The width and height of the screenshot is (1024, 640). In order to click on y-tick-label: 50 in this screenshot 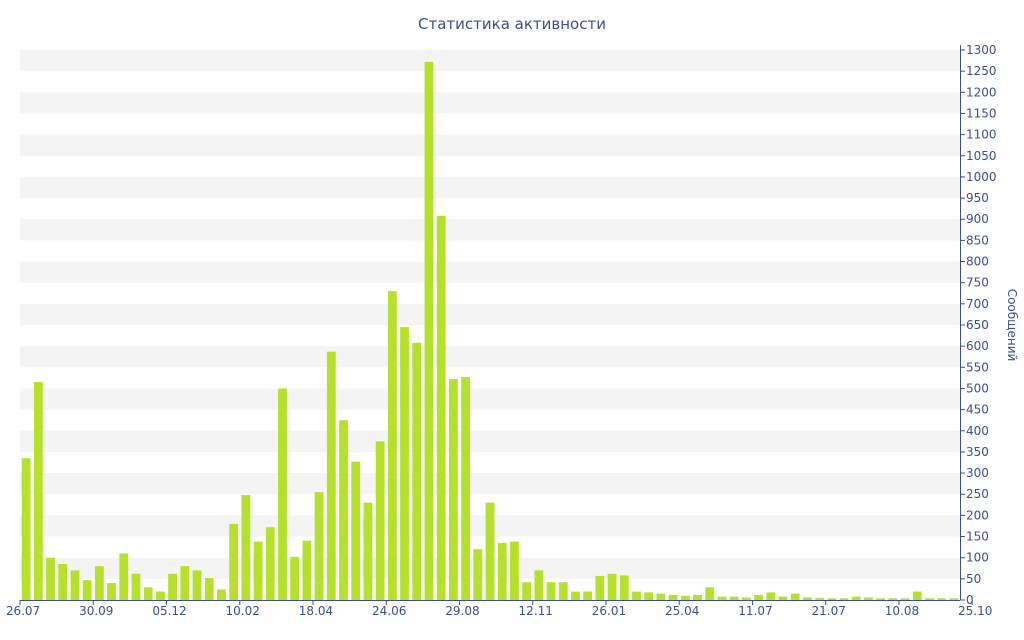, I will do `click(973, 579)`.